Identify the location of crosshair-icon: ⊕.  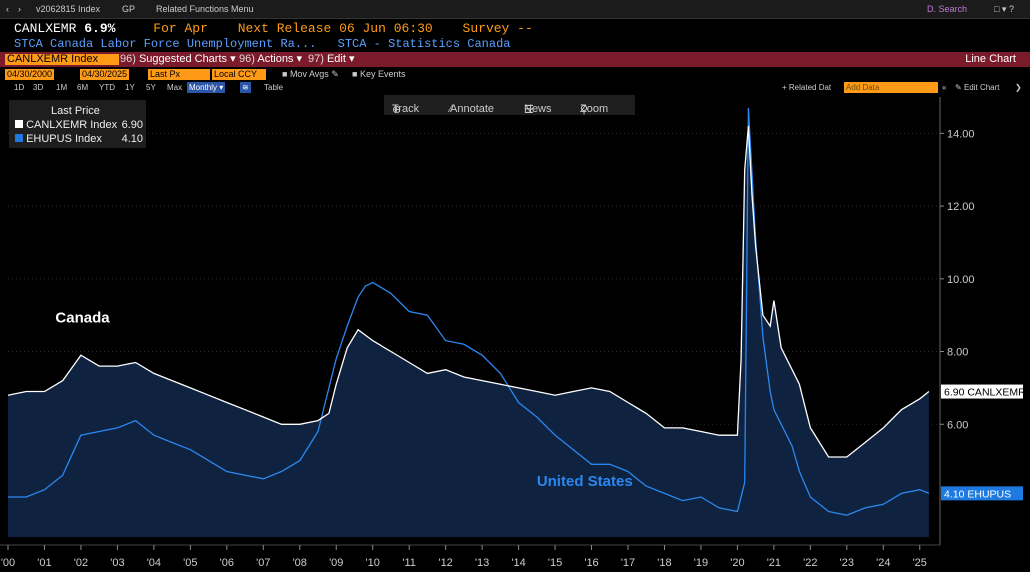
(397, 110).